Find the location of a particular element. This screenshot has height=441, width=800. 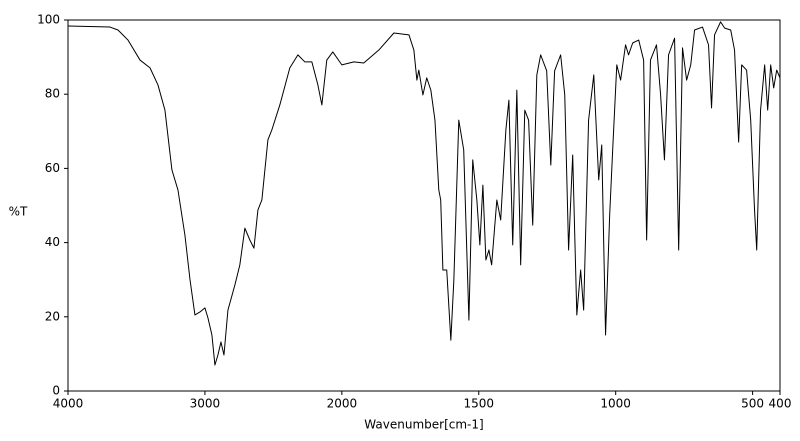

y-tick-label: 80 is located at coordinates (52, 94).